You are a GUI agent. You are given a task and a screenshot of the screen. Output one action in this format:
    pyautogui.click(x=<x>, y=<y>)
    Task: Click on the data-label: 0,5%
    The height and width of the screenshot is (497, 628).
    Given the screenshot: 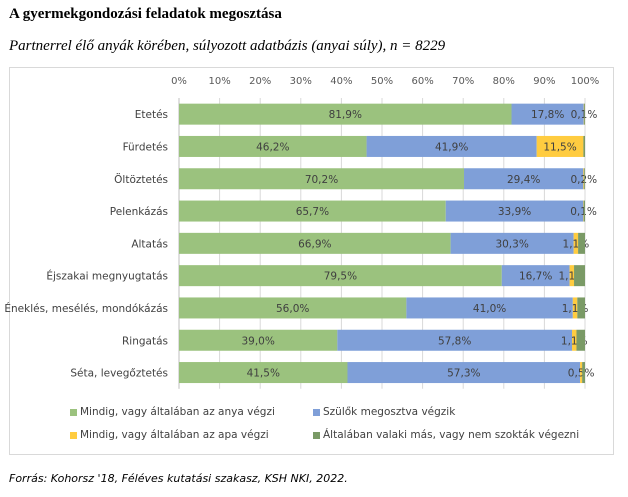 What is the action you would take?
    pyautogui.click(x=581, y=374)
    